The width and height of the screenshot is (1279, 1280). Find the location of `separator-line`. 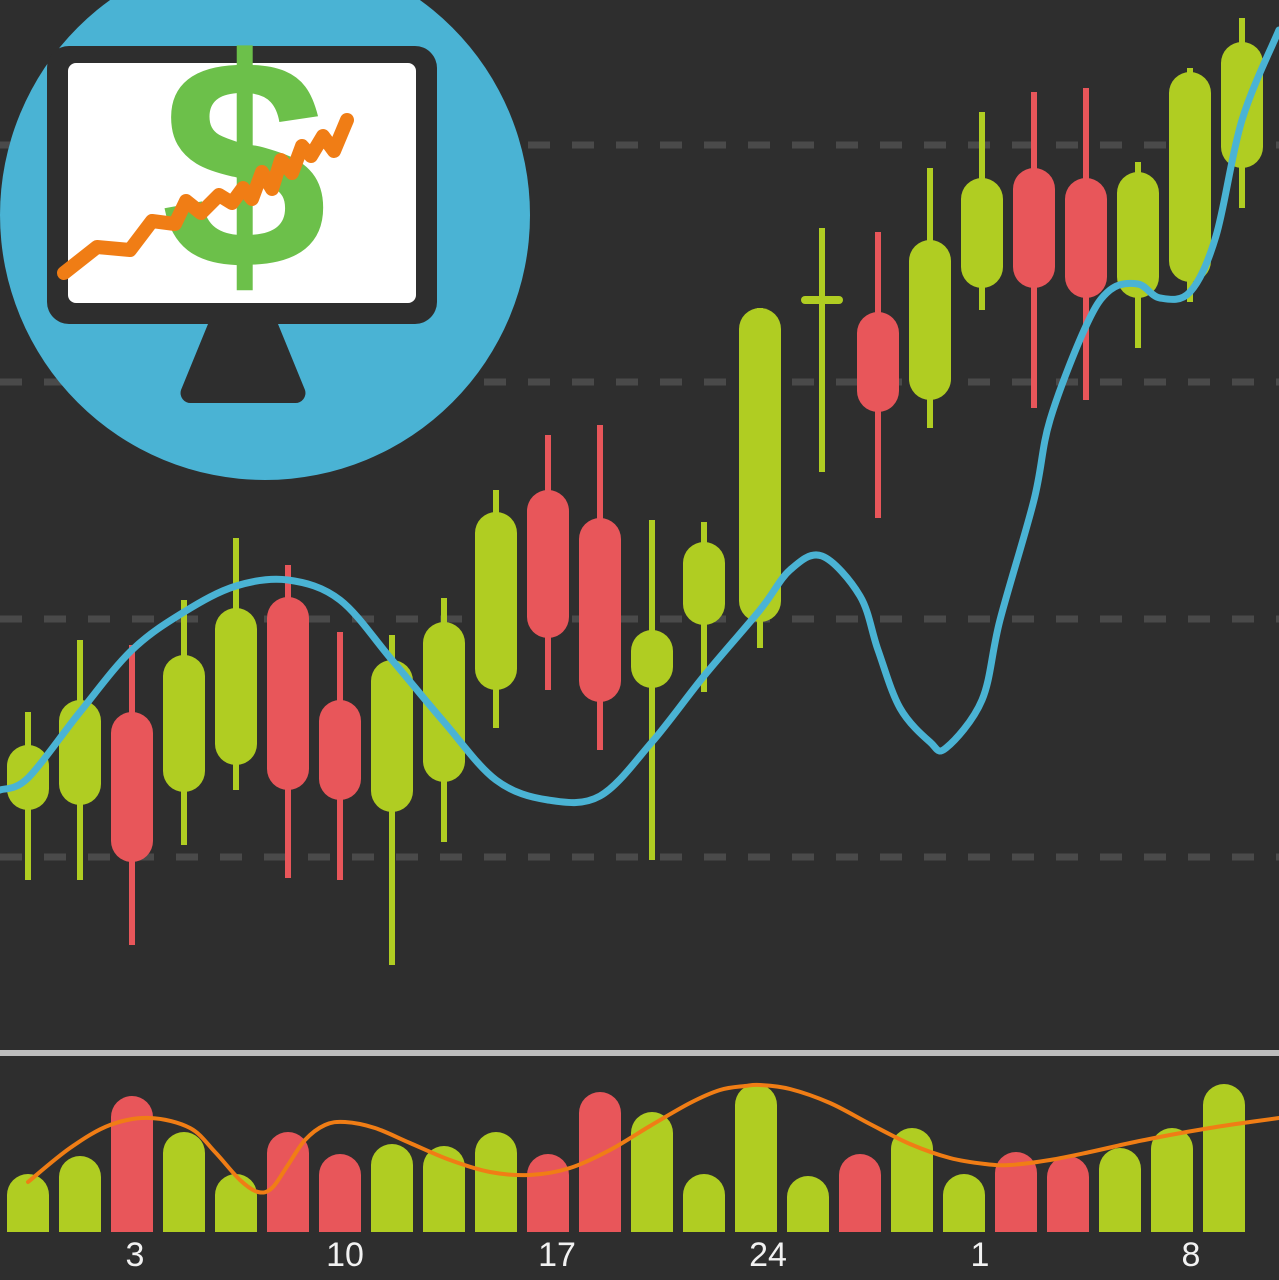

separator-line is located at coordinates (639, 1053).